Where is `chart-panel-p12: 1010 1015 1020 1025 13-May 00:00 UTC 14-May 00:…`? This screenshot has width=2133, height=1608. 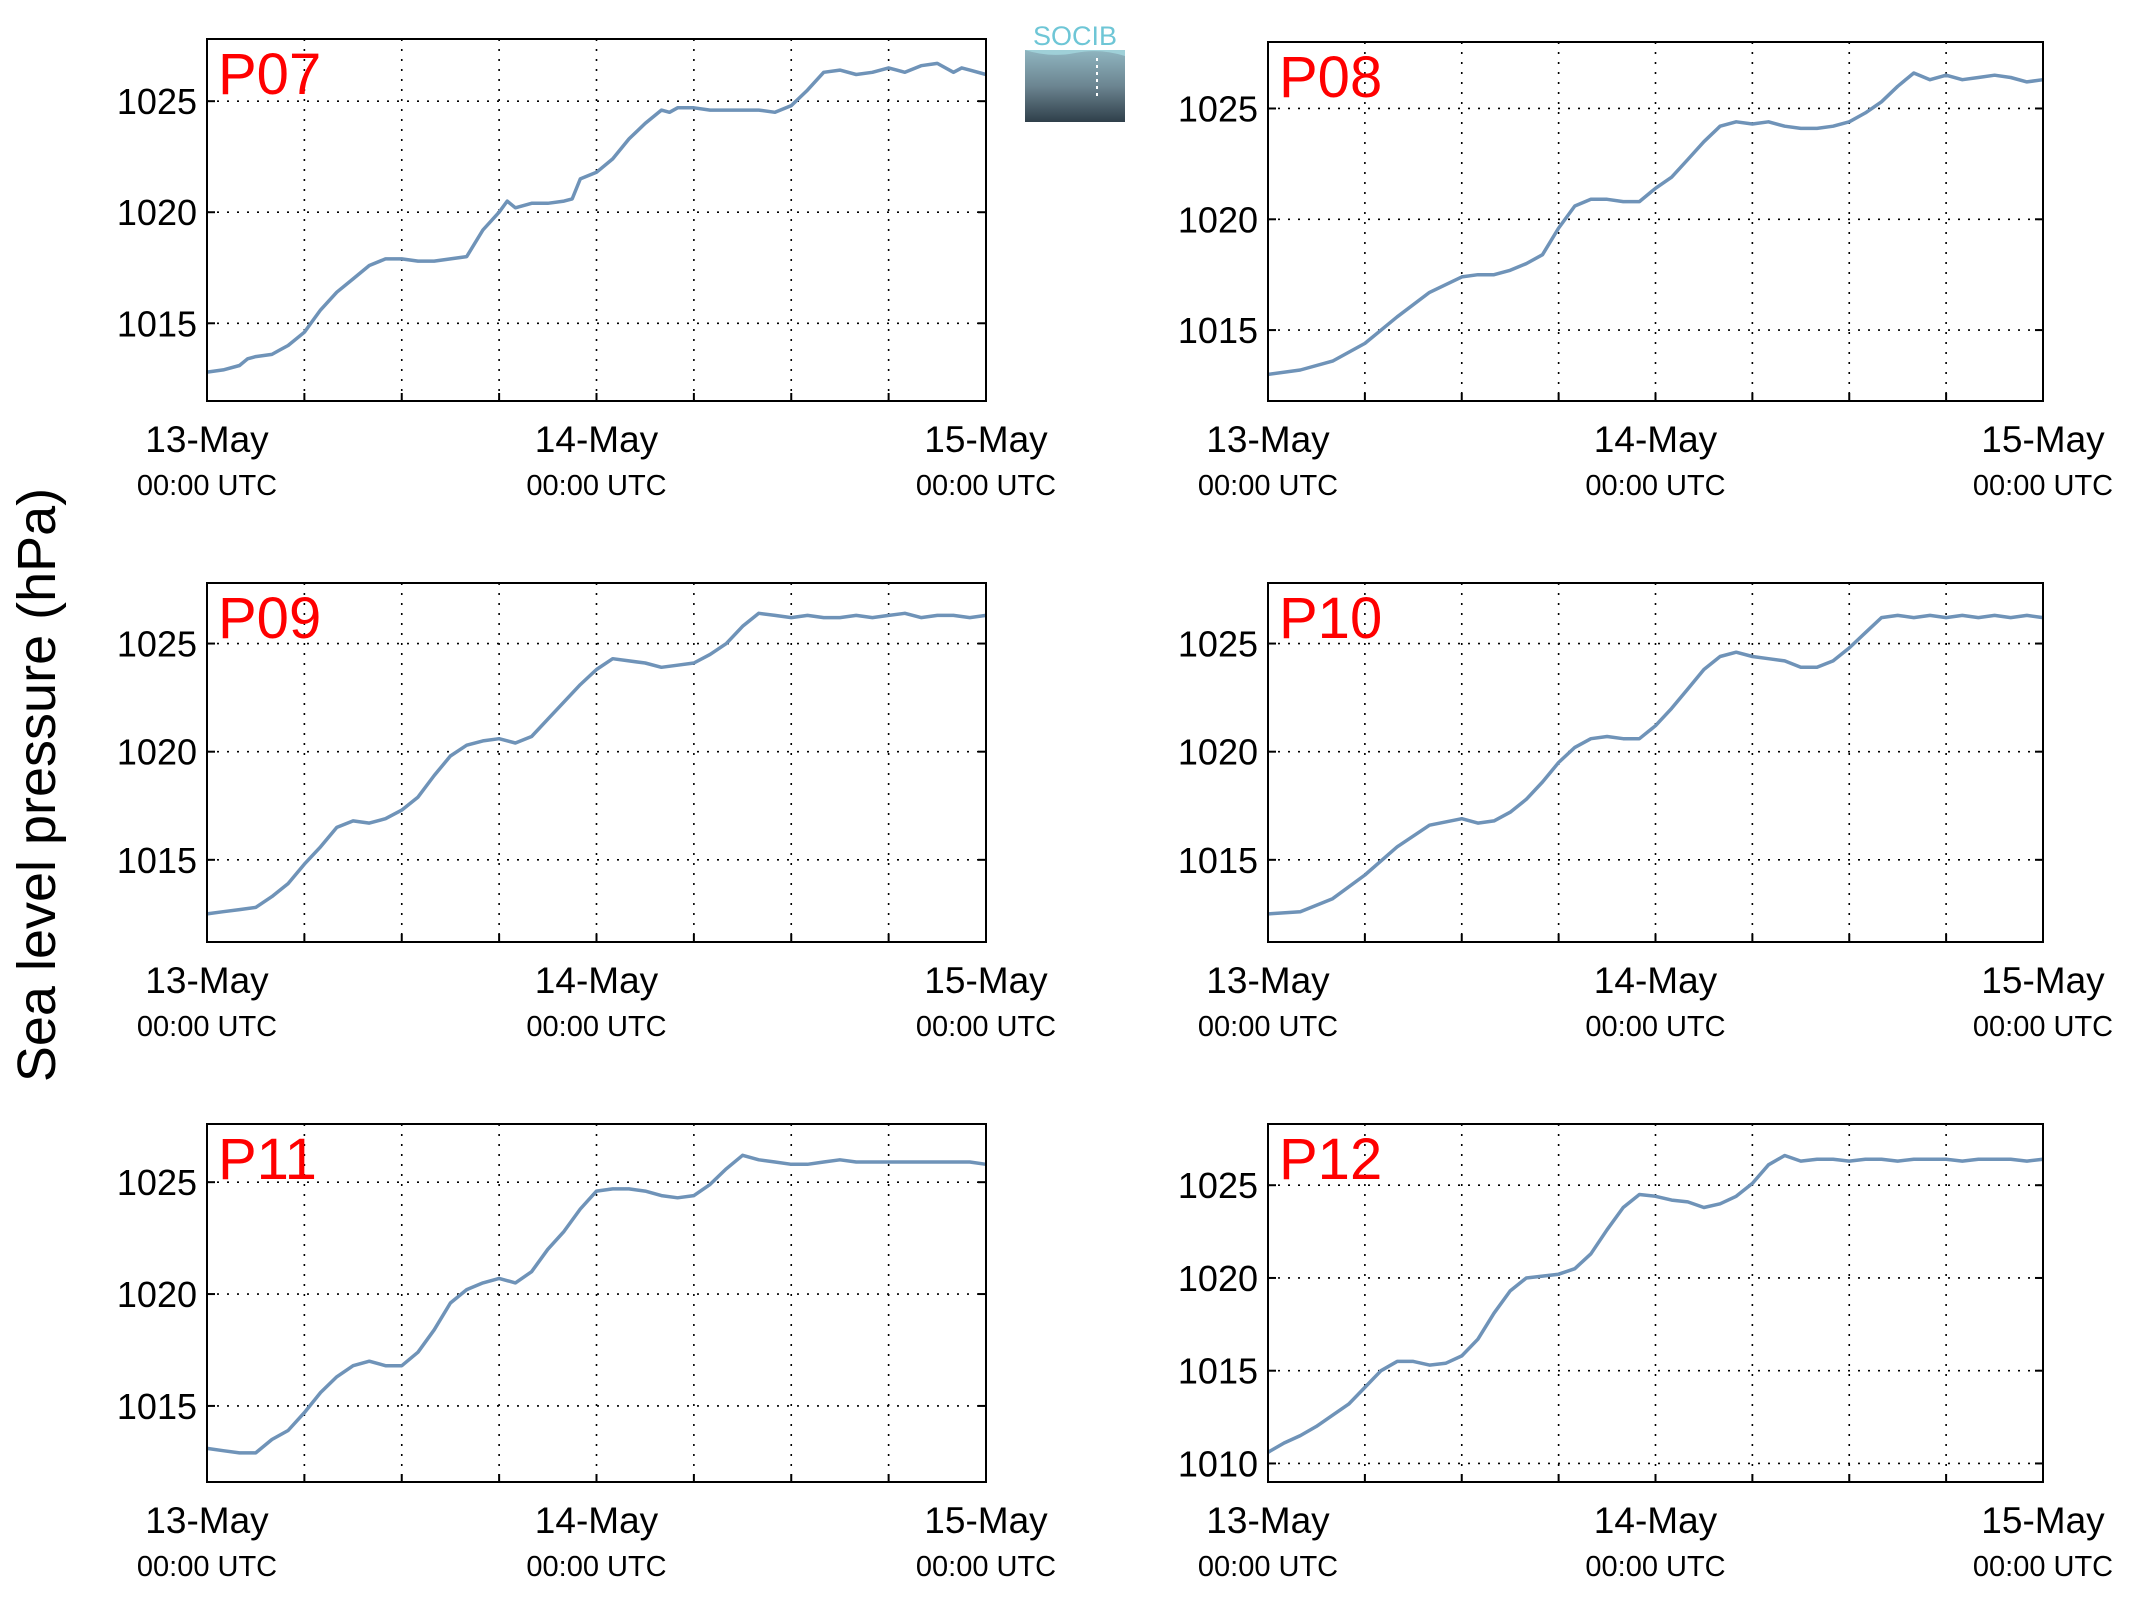
chart-panel-p12: 1010 1015 1020 1025 13-May 00:00 UTC 14-May 00:… is located at coordinates (1645, 1353).